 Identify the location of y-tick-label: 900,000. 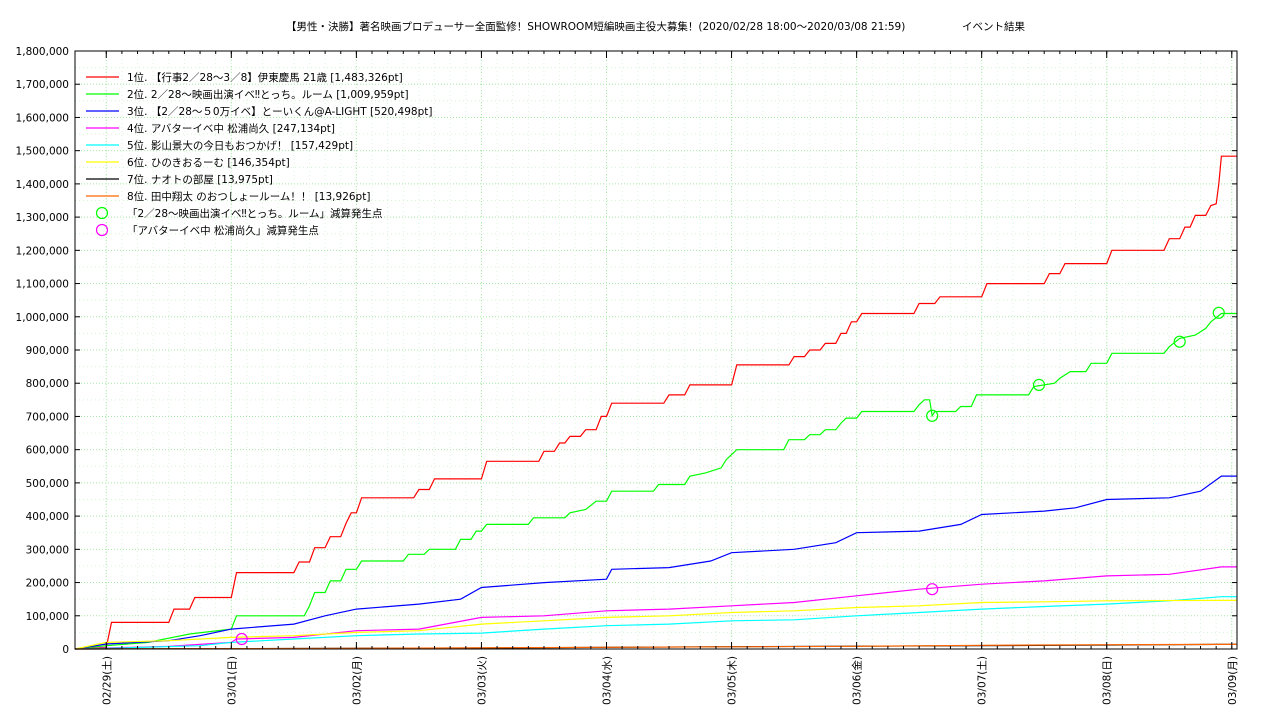
(47, 351).